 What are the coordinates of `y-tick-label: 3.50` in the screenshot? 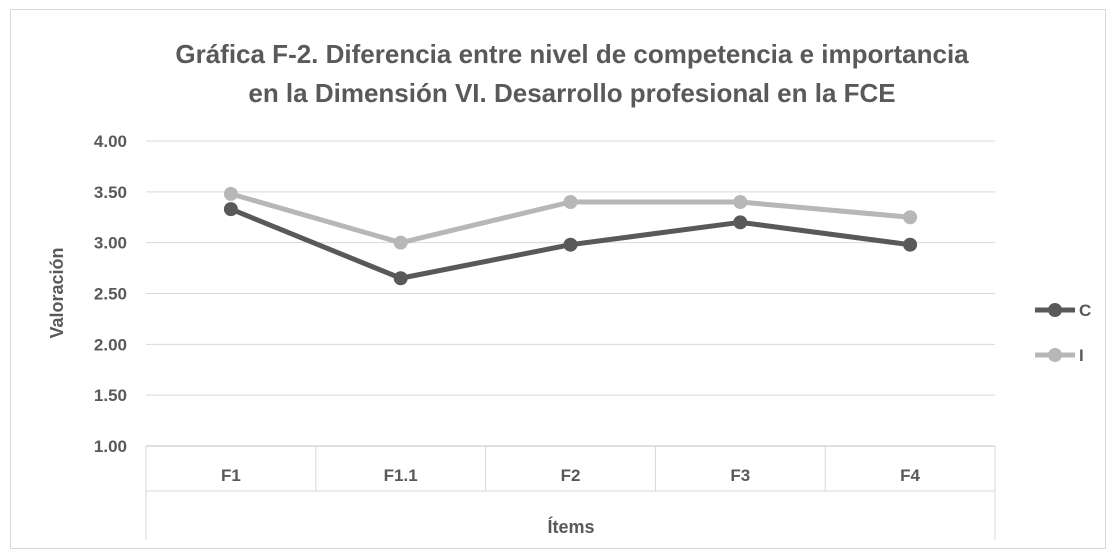 It's located at (110, 192).